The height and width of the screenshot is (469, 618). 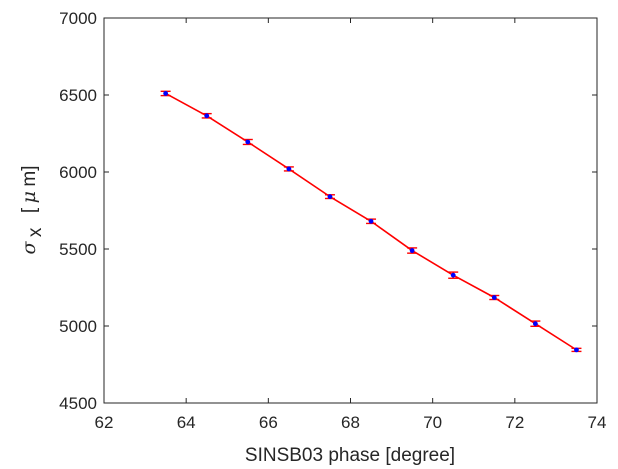 What do you see at coordinates (432, 422) in the screenshot?
I see `x-tick-label: 70` at bounding box center [432, 422].